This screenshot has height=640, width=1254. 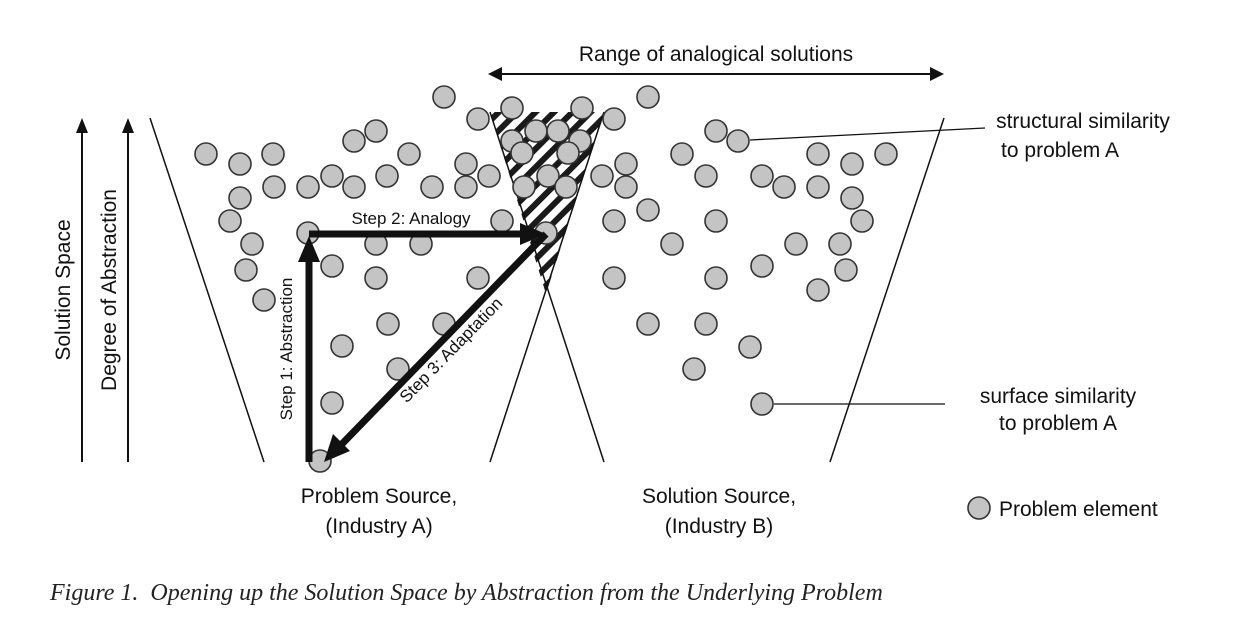 I want to click on step-arrows, so click(x=427, y=346).